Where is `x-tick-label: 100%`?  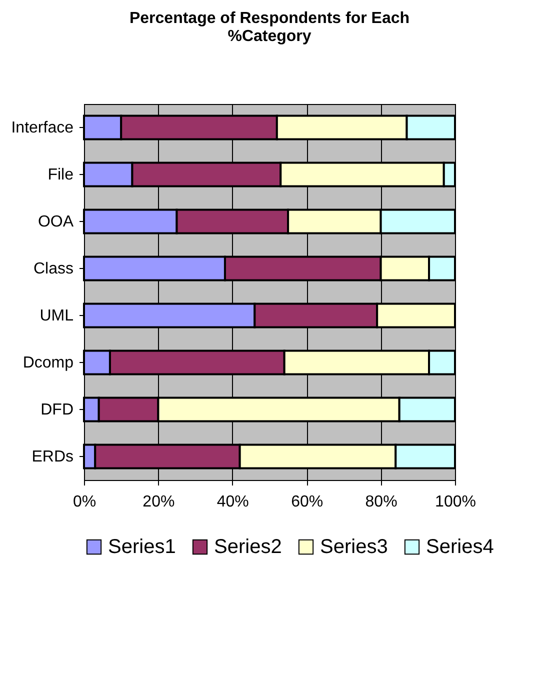 x-tick-label: 100% is located at coordinates (455, 502).